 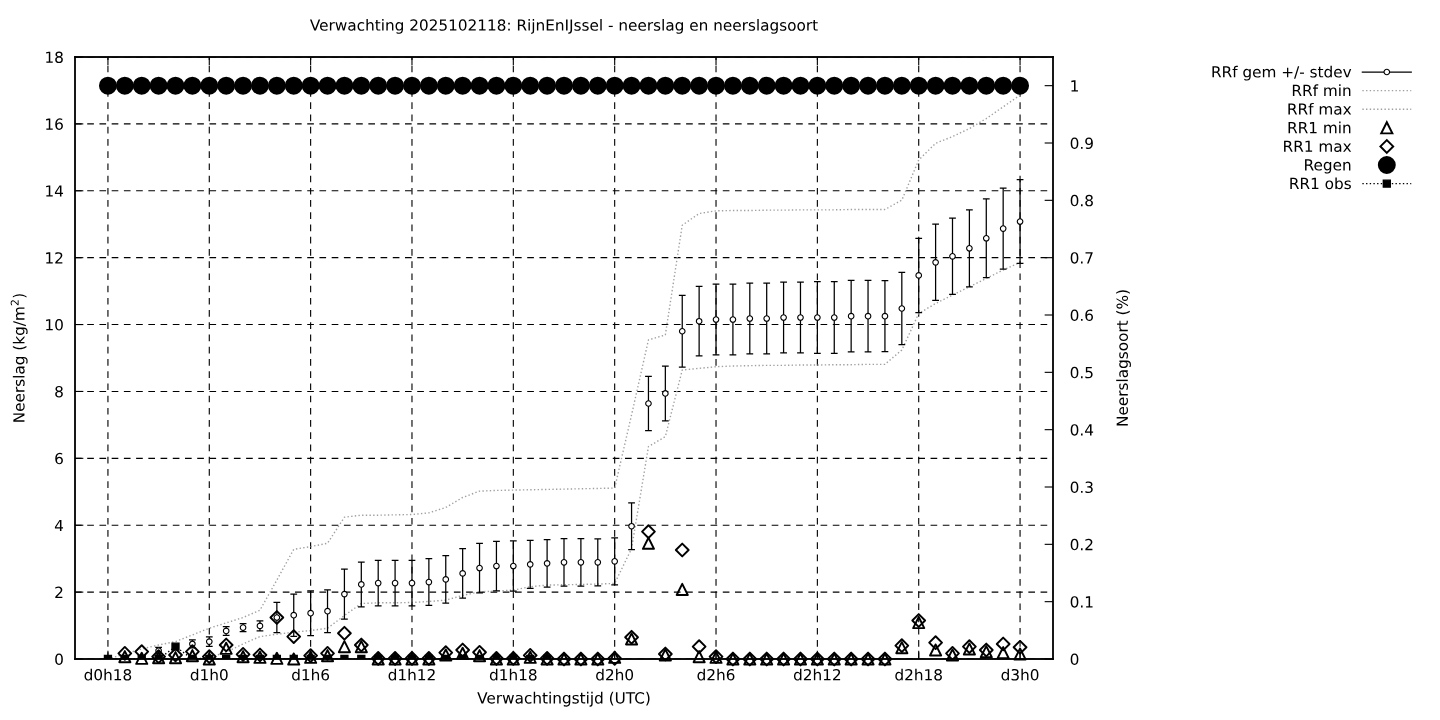 I want to click on x-tick-label: d2h12, so click(x=817, y=674).